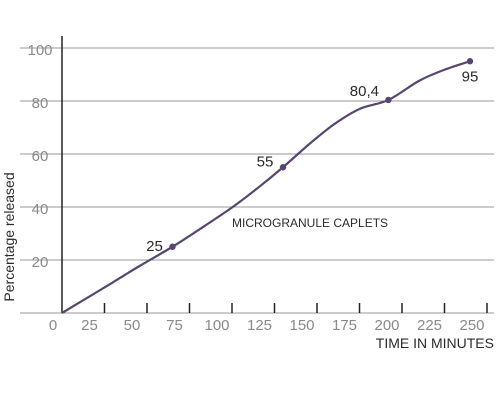  I want to click on y-ticks: 20 40 60 80 100, so click(39, 156).